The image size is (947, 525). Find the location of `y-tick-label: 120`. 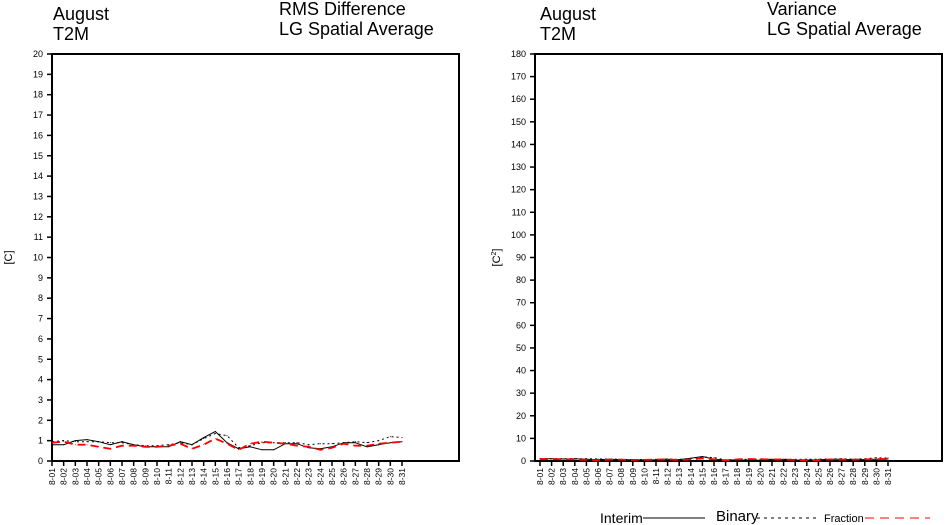

y-tick-label: 120 is located at coordinates (518, 190).